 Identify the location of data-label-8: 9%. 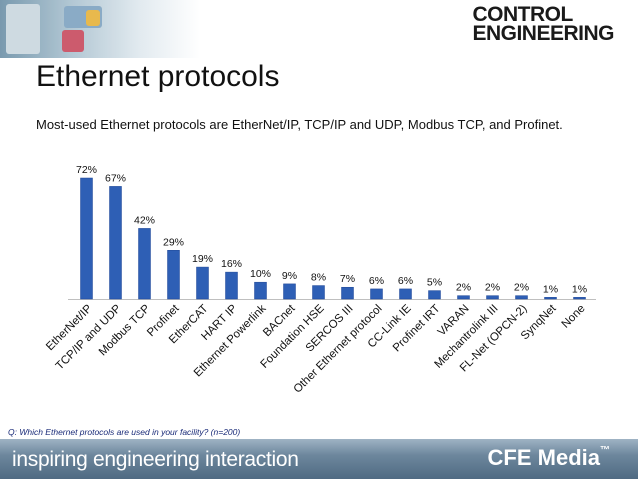
(289, 276).